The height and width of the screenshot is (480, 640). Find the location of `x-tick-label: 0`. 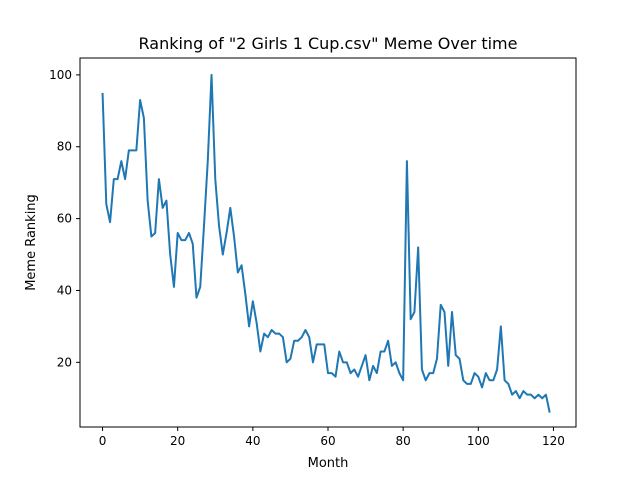

x-tick-label: 0 is located at coordinates (103, 441).